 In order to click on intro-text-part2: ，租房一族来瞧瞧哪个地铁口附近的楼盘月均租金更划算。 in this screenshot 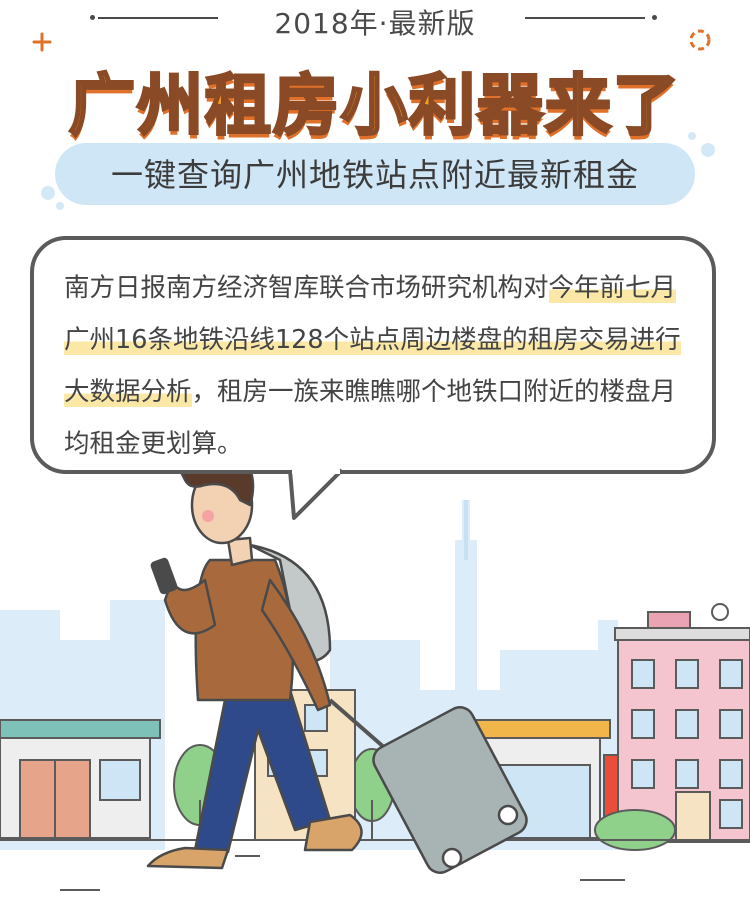, I will do `click(370, 418)`.